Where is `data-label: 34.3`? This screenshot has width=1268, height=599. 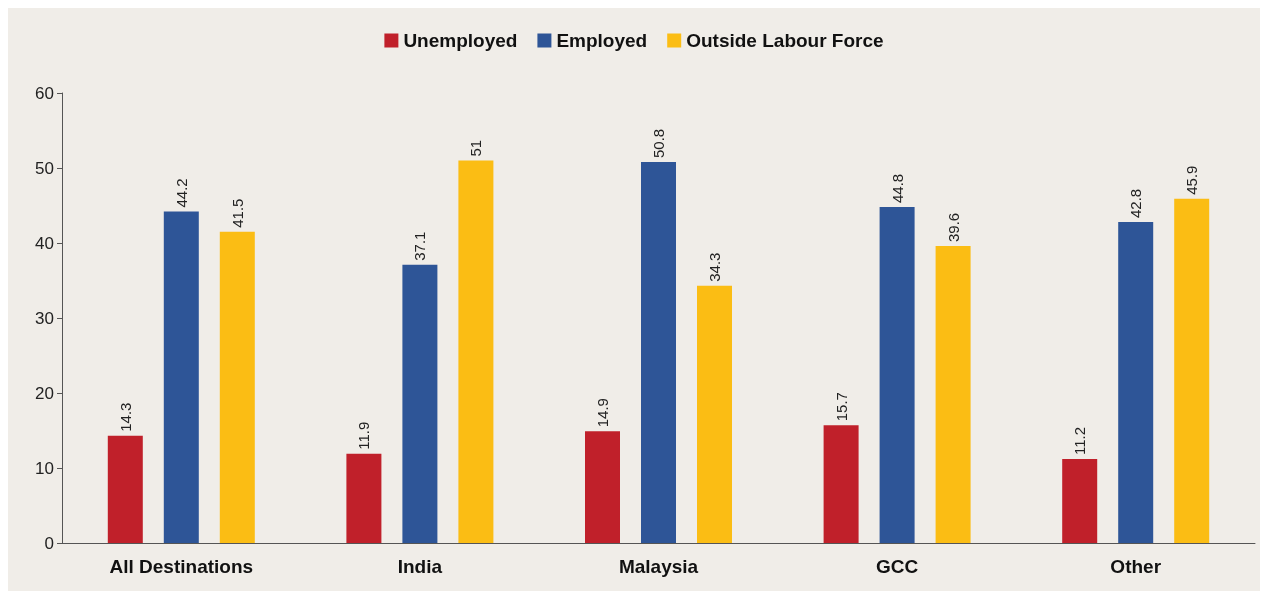
data-label: 34.3 is located at coordinates (714, 267).